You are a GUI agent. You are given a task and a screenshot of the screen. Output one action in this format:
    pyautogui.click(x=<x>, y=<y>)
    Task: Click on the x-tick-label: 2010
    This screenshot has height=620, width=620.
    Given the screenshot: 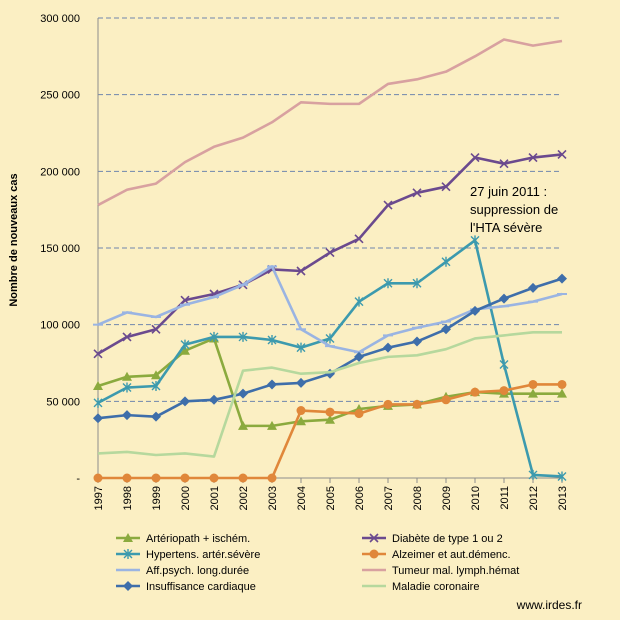 What is the action you would take?
    pyautogui.click(x=476, y=498)
    